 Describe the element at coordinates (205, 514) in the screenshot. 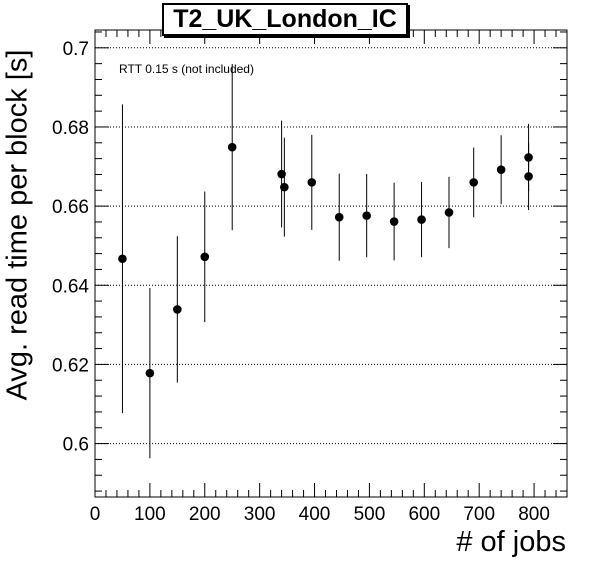

I see `x-tick-label: 200` at that location.